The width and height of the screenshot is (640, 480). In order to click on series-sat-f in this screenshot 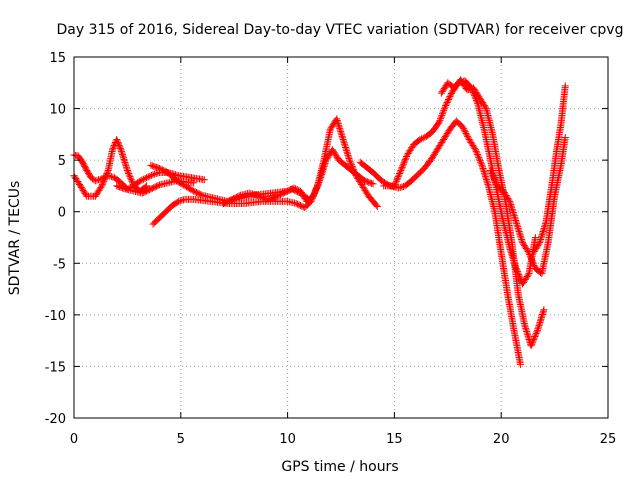, I will do `click(266, 196)`.